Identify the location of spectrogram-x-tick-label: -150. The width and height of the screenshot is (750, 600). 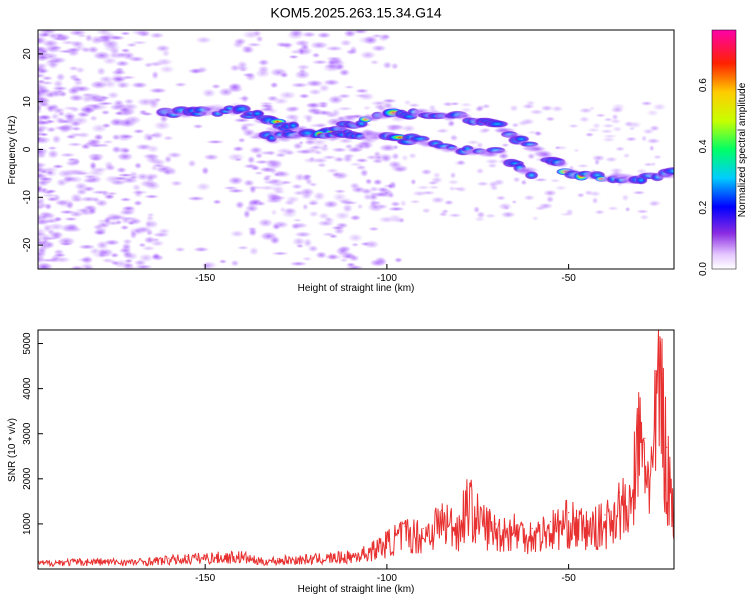
(205, 278).